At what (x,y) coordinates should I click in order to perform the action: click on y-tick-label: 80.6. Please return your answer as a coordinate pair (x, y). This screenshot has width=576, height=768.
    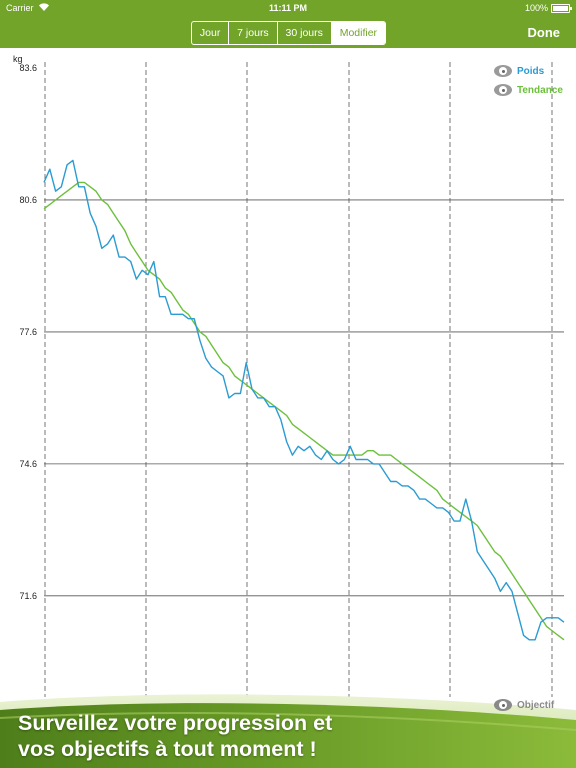
    Looking at the image, I should click on (28, 200).